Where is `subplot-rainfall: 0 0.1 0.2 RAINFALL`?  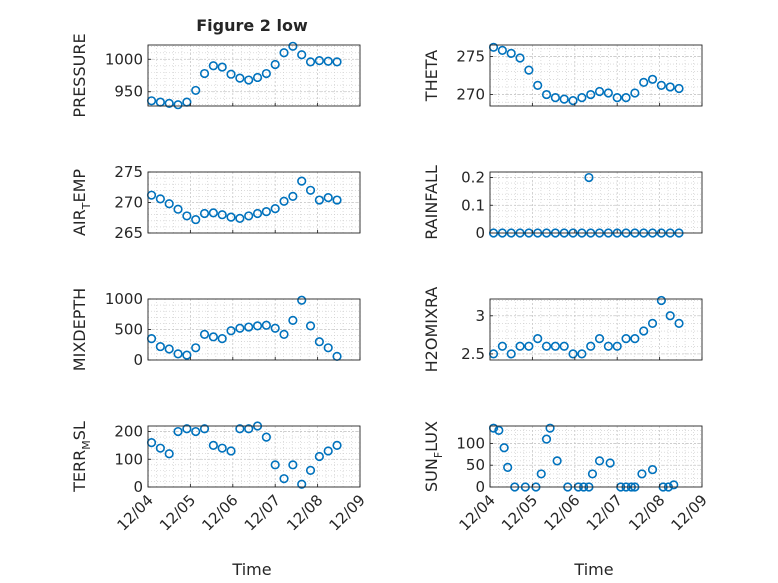
subplot-rainfall: 0 0.1 0.2 RAINFALL is located at coordinates (562, 203).